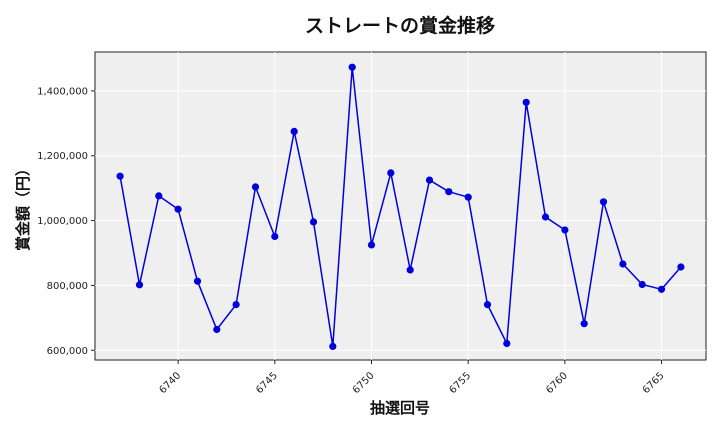  I want to click on x-tick-label: 6755, so click(461, 383).